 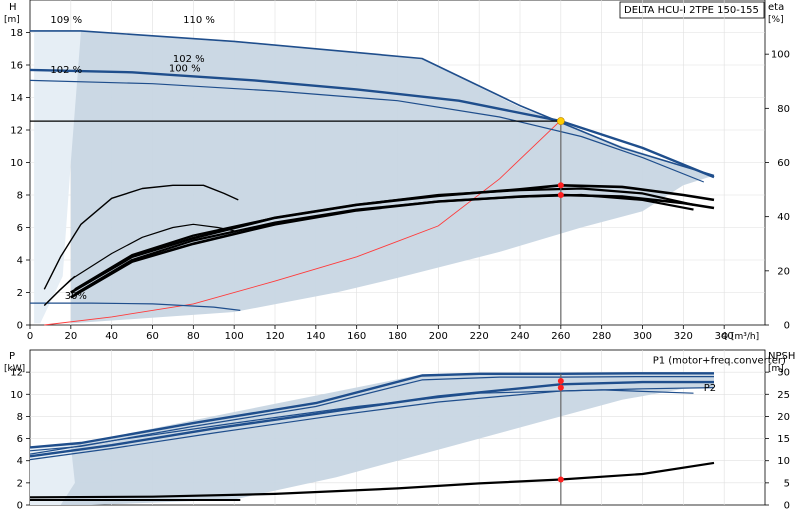 What do you see at coordinates (66, 20) in the screenshot?
I see `curve-label: 109 %` at bounding box center [66, 20].